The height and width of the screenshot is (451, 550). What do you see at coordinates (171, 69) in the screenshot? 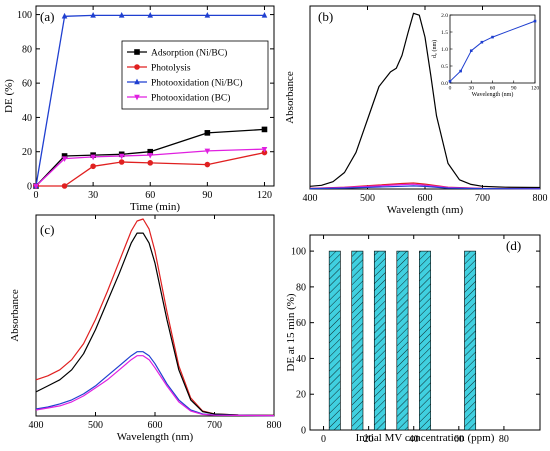
I see `legend-label: Photolysis` at bounding box center [171, 69].